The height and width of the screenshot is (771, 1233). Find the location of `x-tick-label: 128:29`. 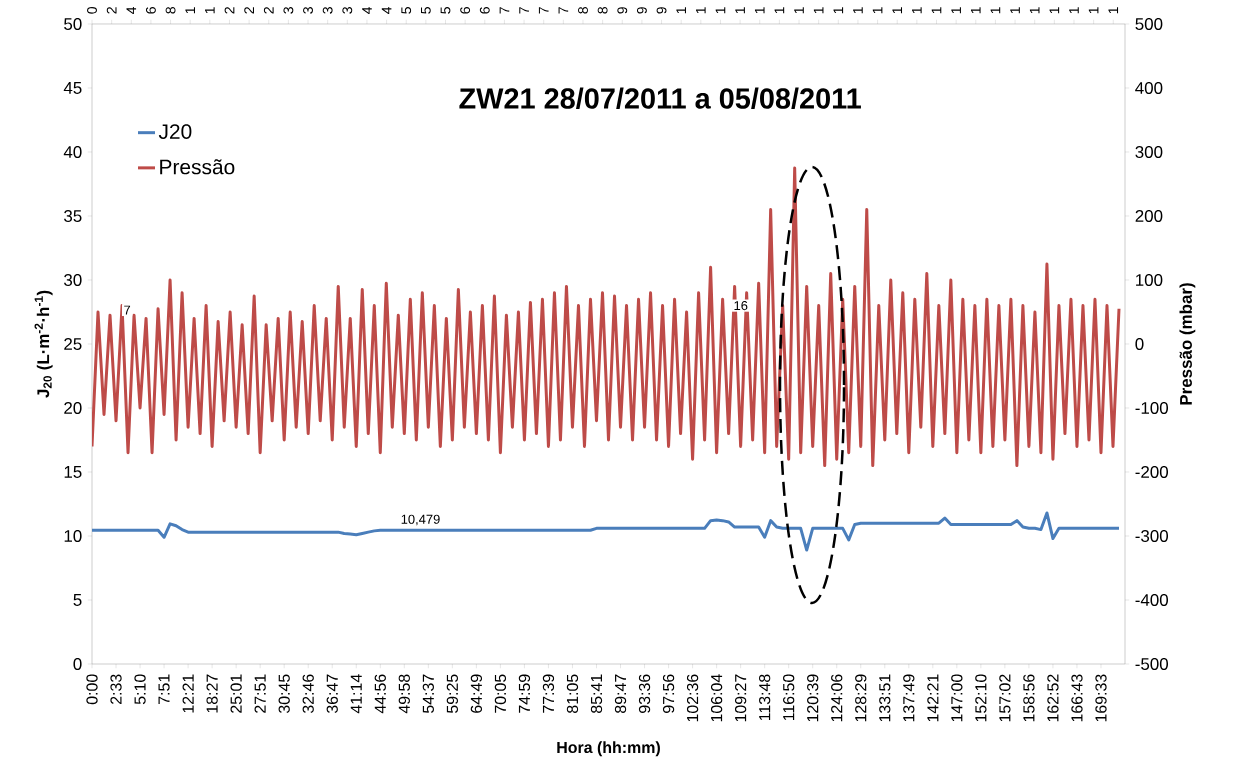

x-tick-label: 128:29 is located at coordinates (861, 698).